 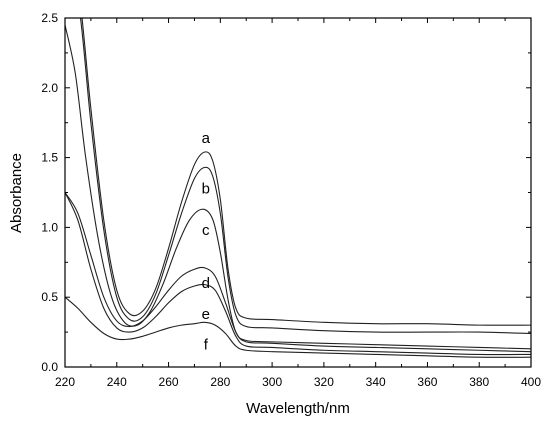 I want to click on x-tick-label: 320, so click(x=324, y=382).